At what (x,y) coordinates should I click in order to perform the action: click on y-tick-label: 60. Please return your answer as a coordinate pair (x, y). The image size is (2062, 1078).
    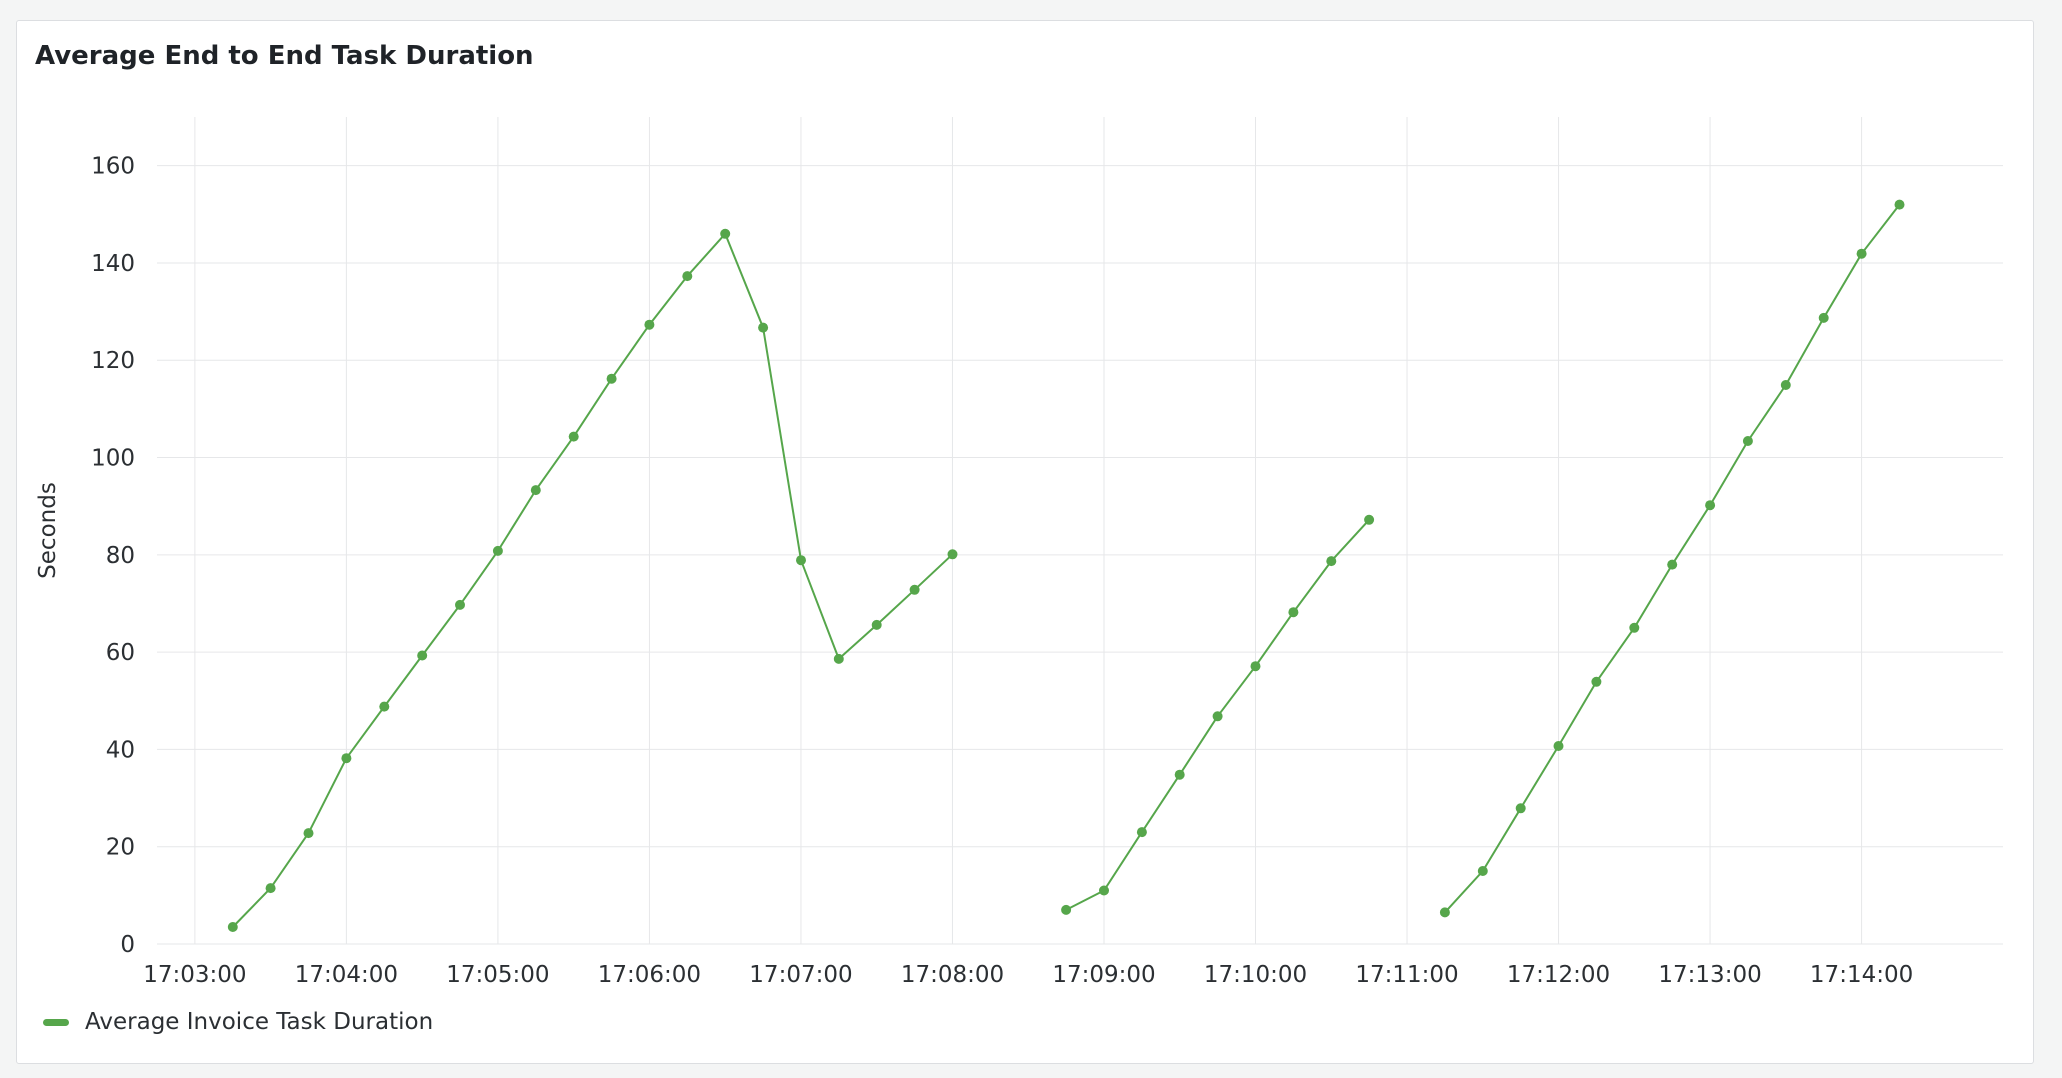
    Looking at the image, I should click on (120, 653).